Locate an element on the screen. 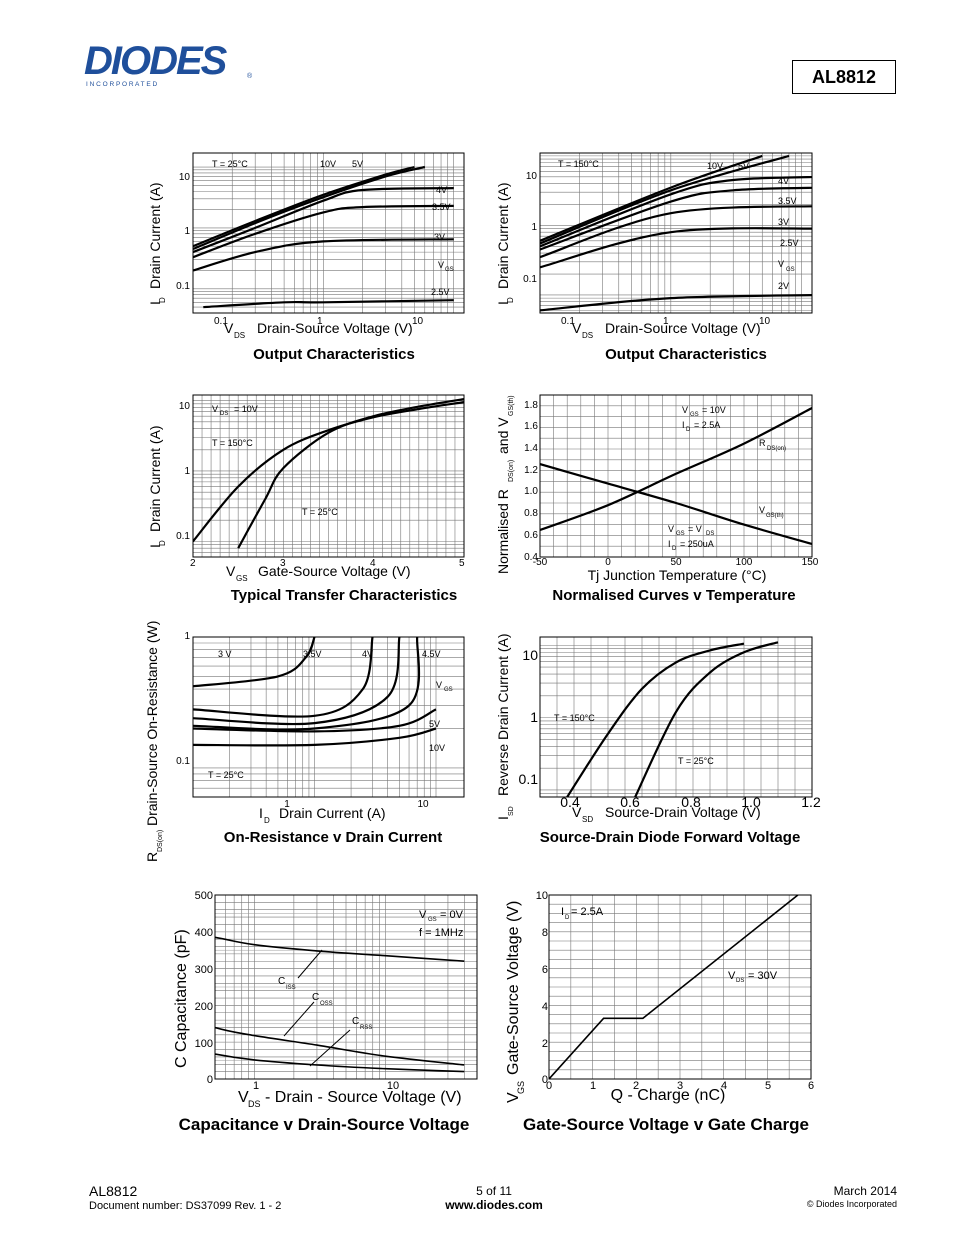  footer-website: www.diodes.com is located at coordinates (494, 1205).